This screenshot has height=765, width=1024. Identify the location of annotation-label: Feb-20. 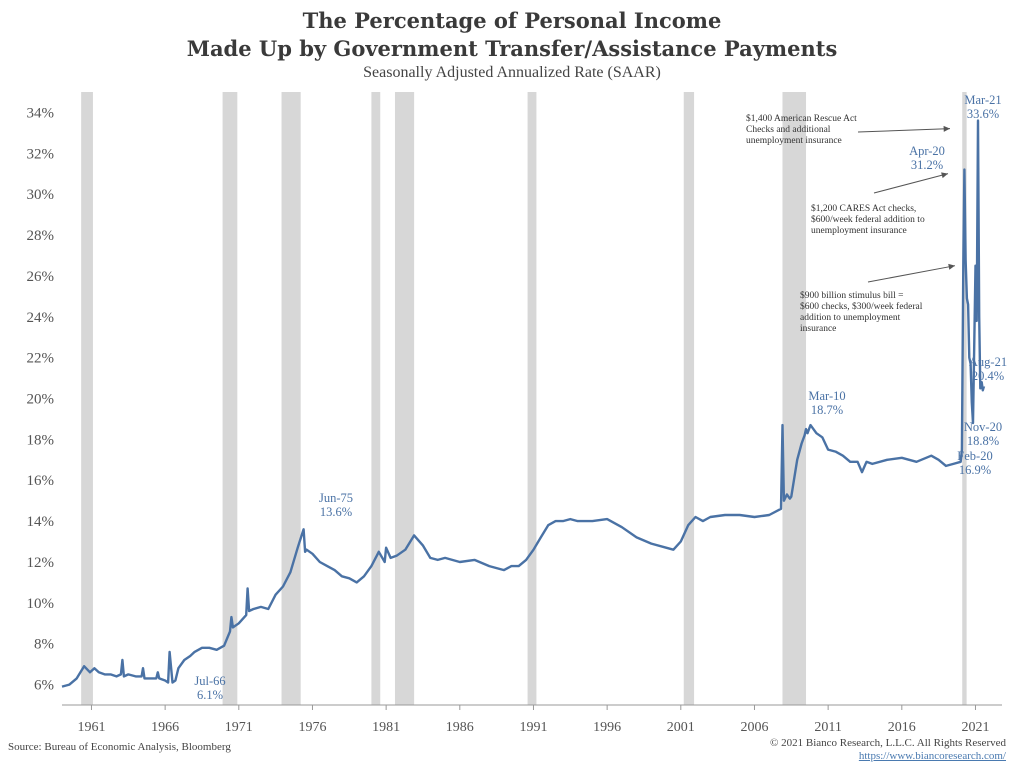
(974, 456).